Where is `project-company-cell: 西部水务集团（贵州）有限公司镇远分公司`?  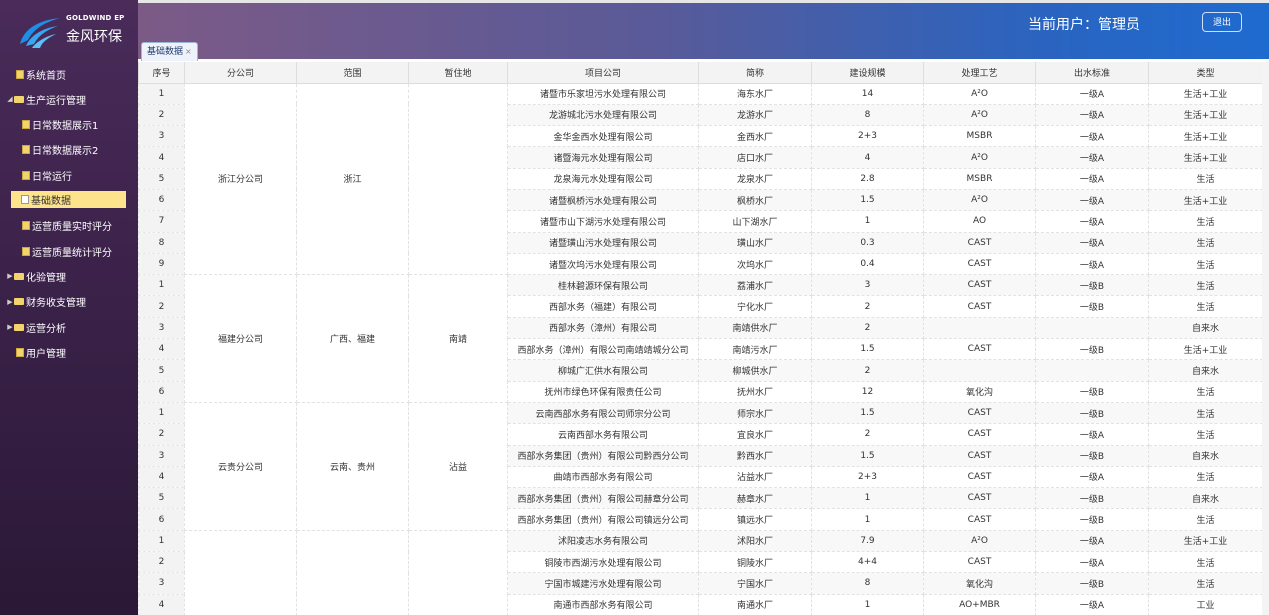 project-company-cell: 西部水务集团（贵州）有限公司镇远分公司 is located at coordinates (603, 519).